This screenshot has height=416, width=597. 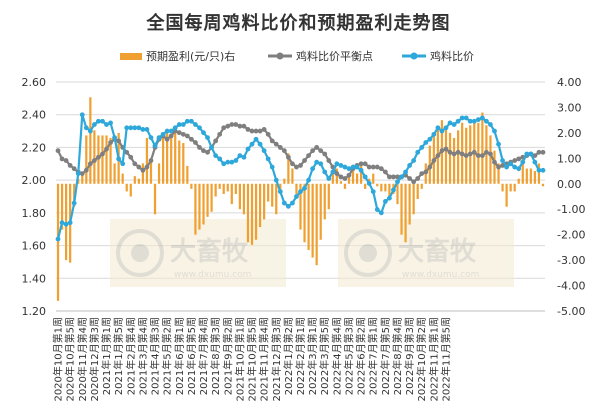 What do you see at coordinates (58, 359) in the screenshot?
I see `x-tick-label: 2020年10月第1周` at bounding box center [58, 359].